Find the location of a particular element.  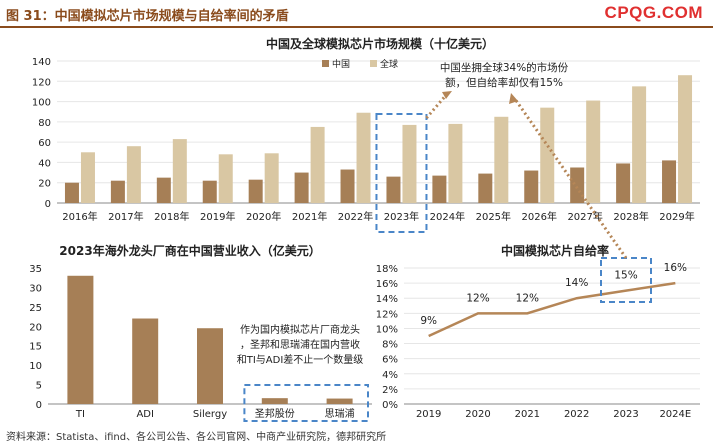

chart1-x-tick: 2026年 is located at coordinates (539, 216).